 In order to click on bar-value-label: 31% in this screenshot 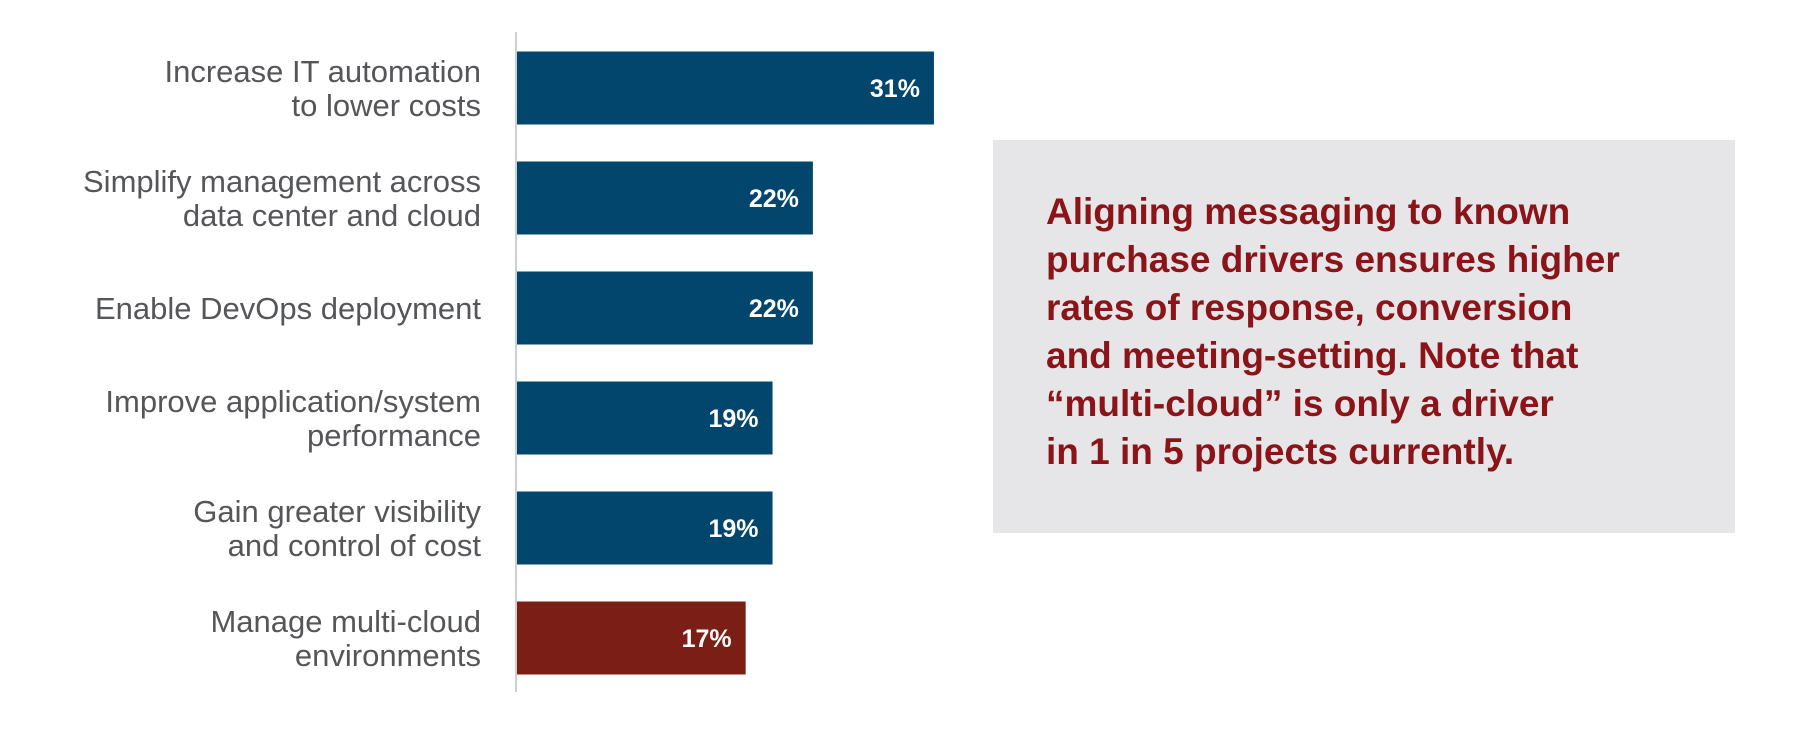, I will do `click(895, 89)`.